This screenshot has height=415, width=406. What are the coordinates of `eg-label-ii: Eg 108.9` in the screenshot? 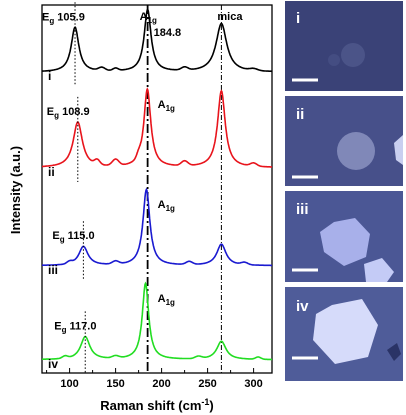 It's located at (68, 113).